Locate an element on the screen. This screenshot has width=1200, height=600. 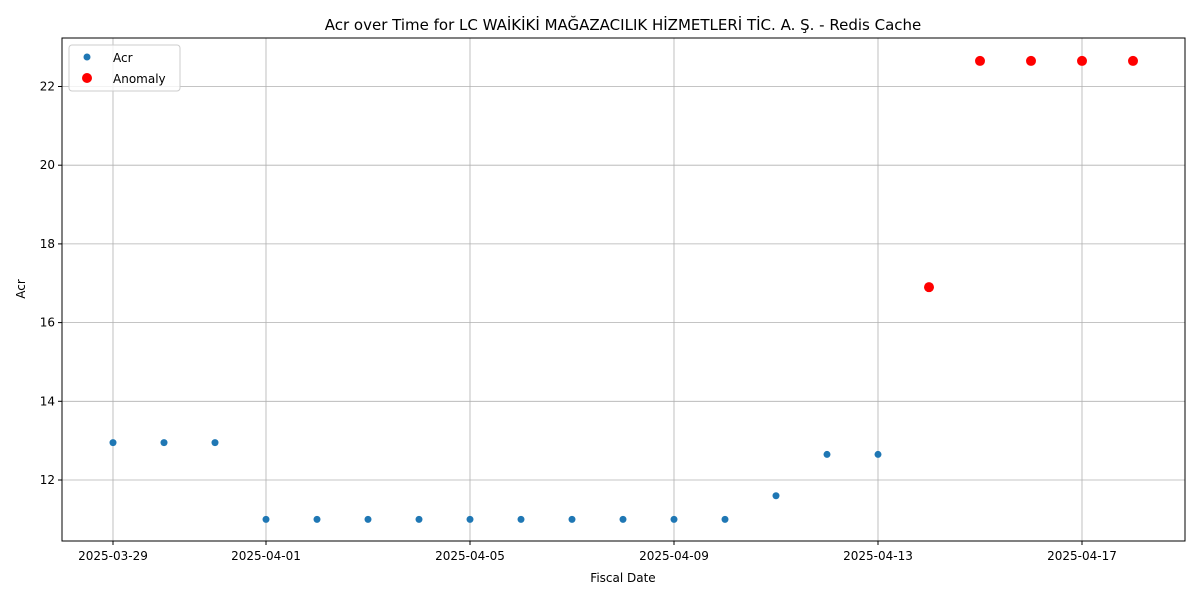
legend-marker-acr is located at coordinates (87, 57).